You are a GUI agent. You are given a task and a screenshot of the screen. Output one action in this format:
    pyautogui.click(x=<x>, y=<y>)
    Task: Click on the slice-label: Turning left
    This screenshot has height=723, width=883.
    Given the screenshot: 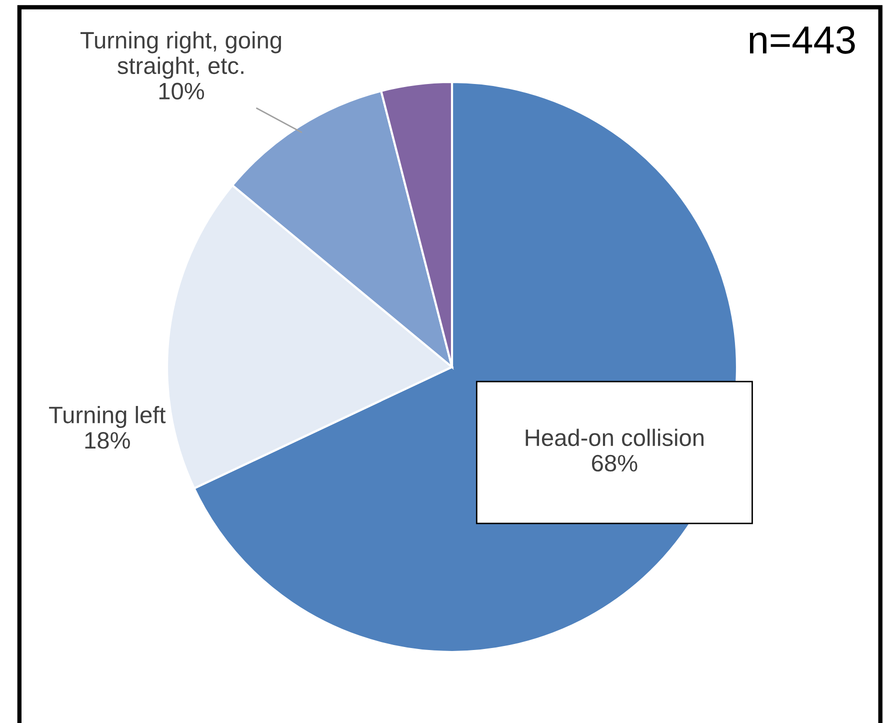 What is the action you would take?
    pyautogui.click(x=107, y=417)
    